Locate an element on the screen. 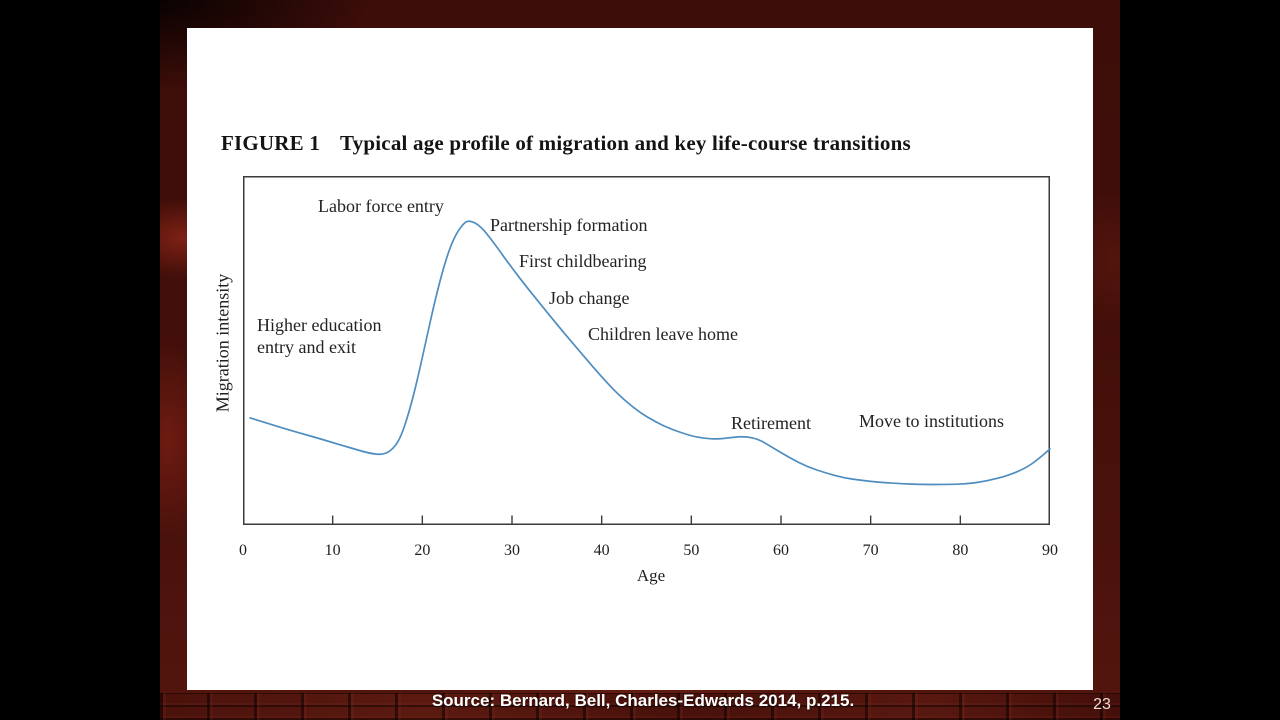 Image resolution: width=1280 pixels, height=720 pixels. chart-annotation: Partnership formation is located at coordinates (569, 225).